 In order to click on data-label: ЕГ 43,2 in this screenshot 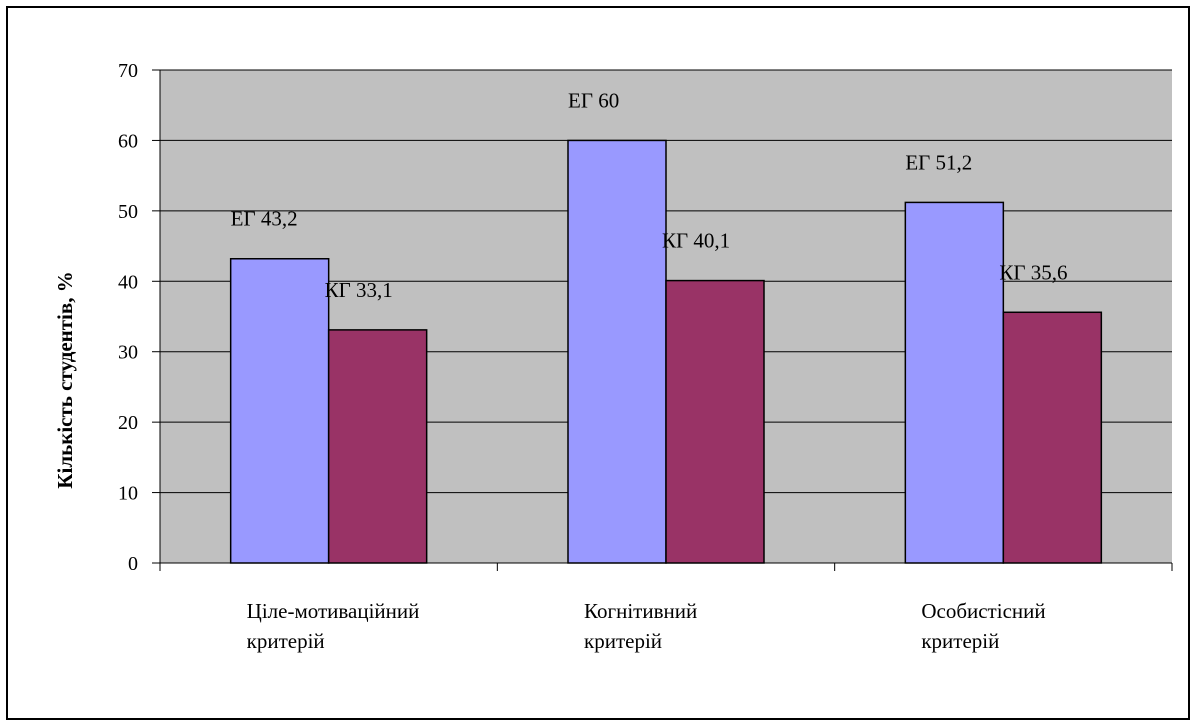, I will do `click(264, 219)`.